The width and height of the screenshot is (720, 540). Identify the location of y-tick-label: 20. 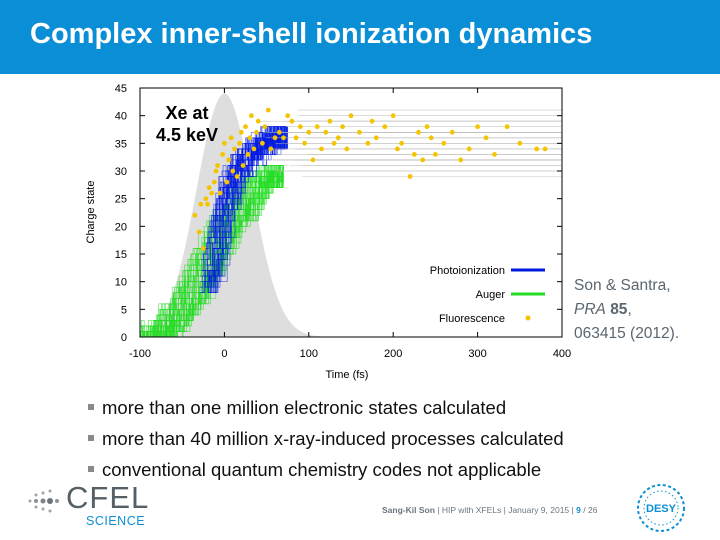
(121, 227).